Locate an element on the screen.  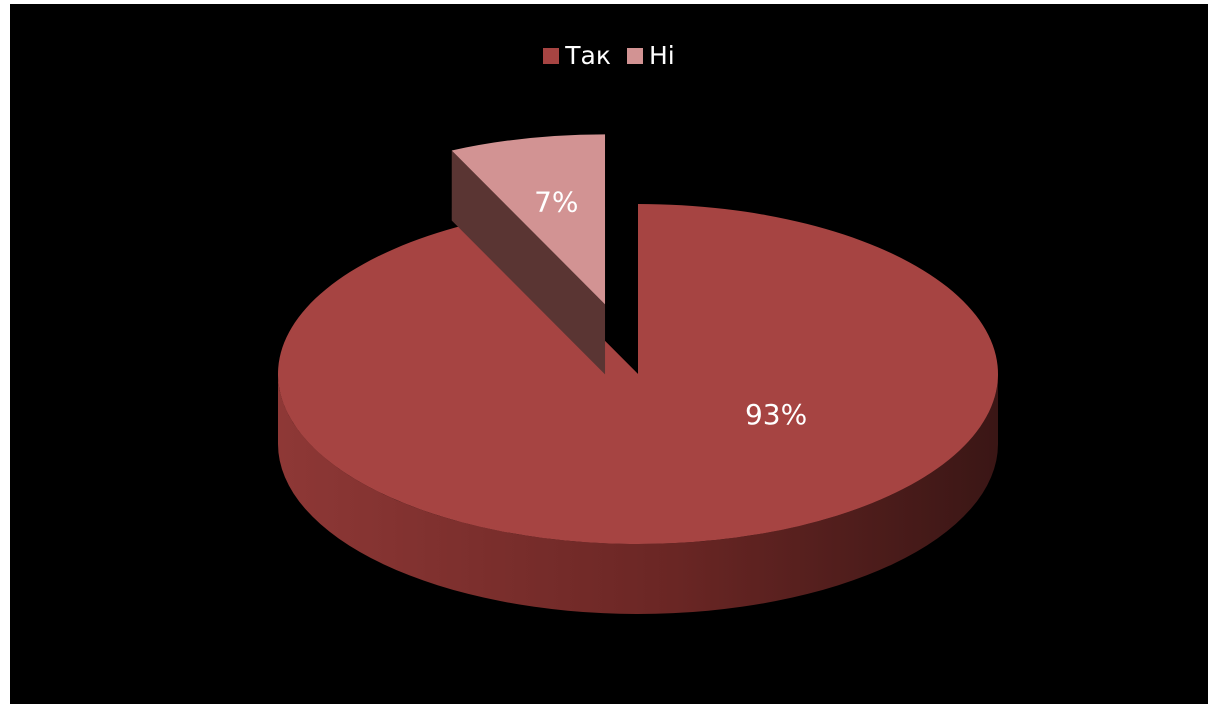
legend-item-tak: Так is located at coordinates (577, 55).